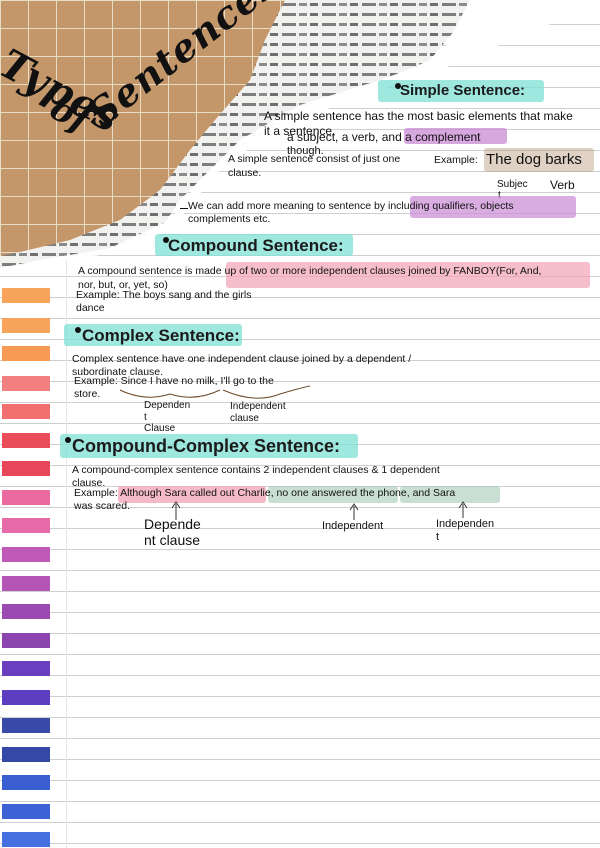 Image resolution: width=600 pixels, height=848 pixels. Describe the element at coordinates (346, 137) in the screenshot. I see `simple-intro-line3-a: a subject, a verb, and` at that location.